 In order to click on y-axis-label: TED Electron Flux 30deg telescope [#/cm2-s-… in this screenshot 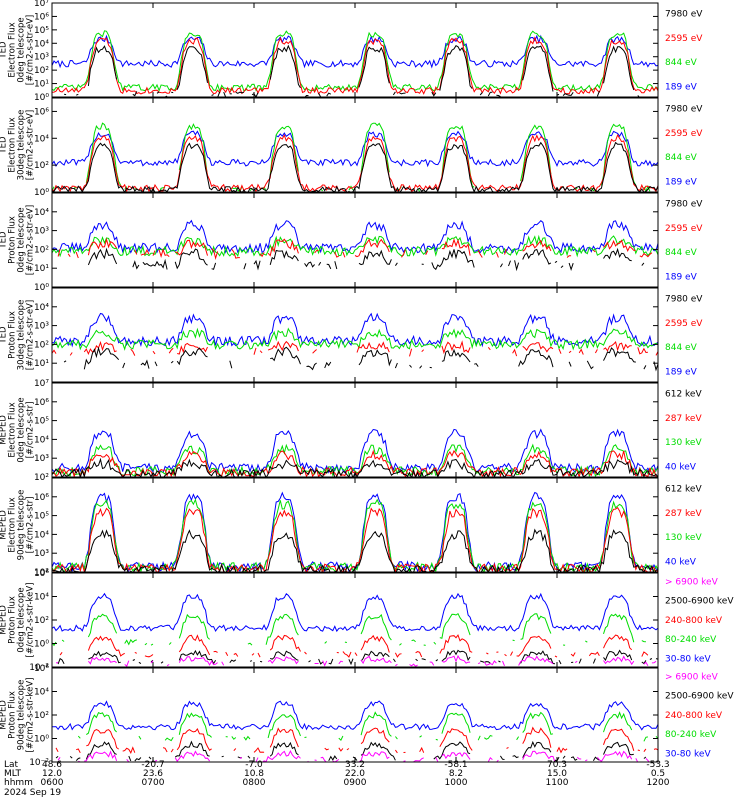, I will do `click(18, 145)`.